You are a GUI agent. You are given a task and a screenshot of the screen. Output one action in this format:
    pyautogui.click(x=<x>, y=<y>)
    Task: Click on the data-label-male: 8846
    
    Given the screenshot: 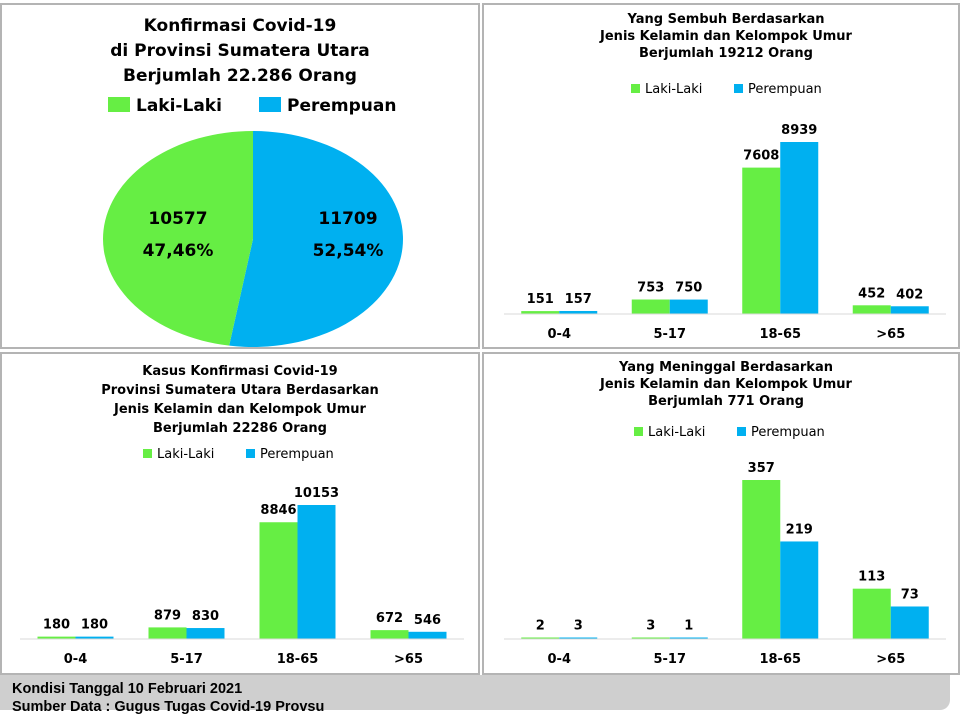 What is the action you would take?
    pyautogui.click(x=278, y=510)
    